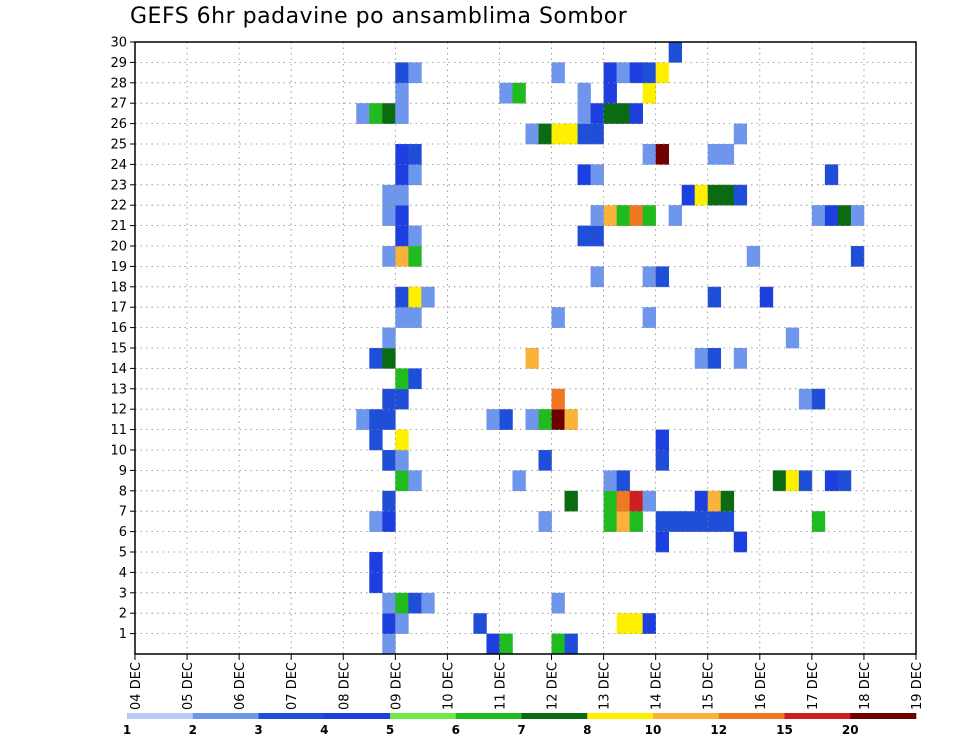 The image size is (960, 742). What do you see at coordinates (118, 43) in the screenshot?
I see `y-tick-label: 30` at bounding box center [118, 43].